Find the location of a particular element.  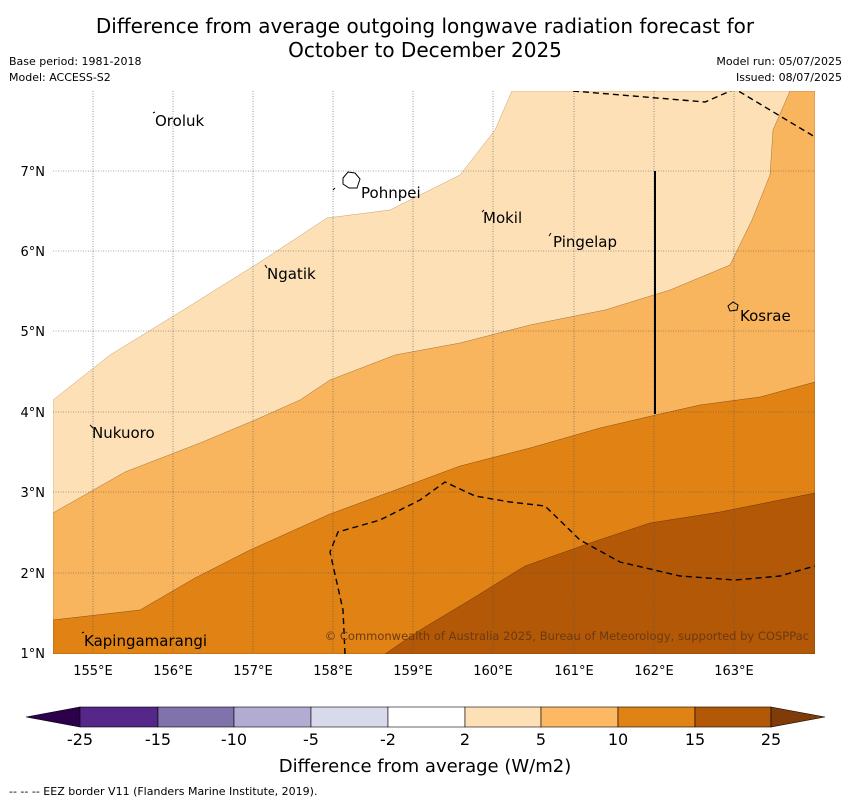

base-period: Base period: 1981-2018 is located at coordinates (75, 61).